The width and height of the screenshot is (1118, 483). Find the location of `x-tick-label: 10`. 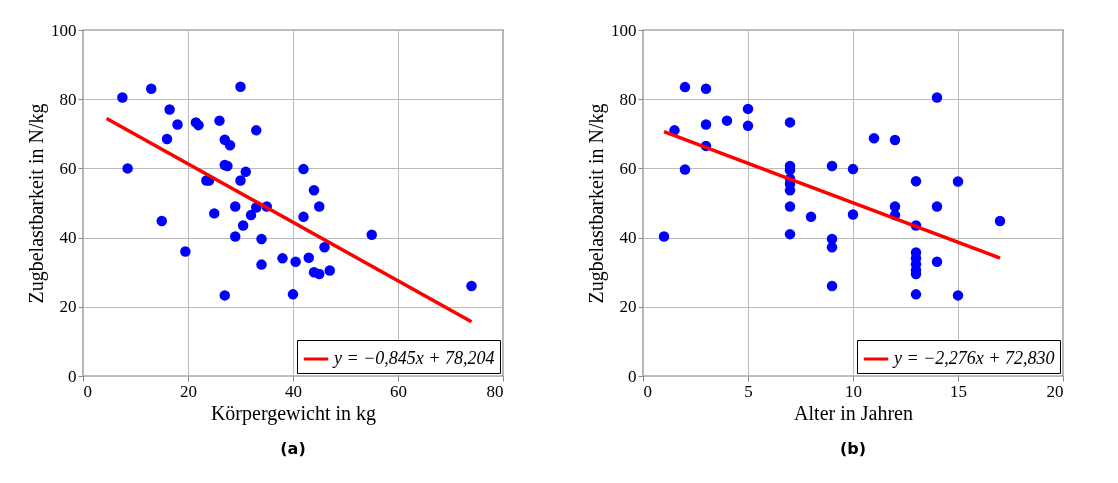

x-tick-label: 10 is located at coordinates (853, 391).